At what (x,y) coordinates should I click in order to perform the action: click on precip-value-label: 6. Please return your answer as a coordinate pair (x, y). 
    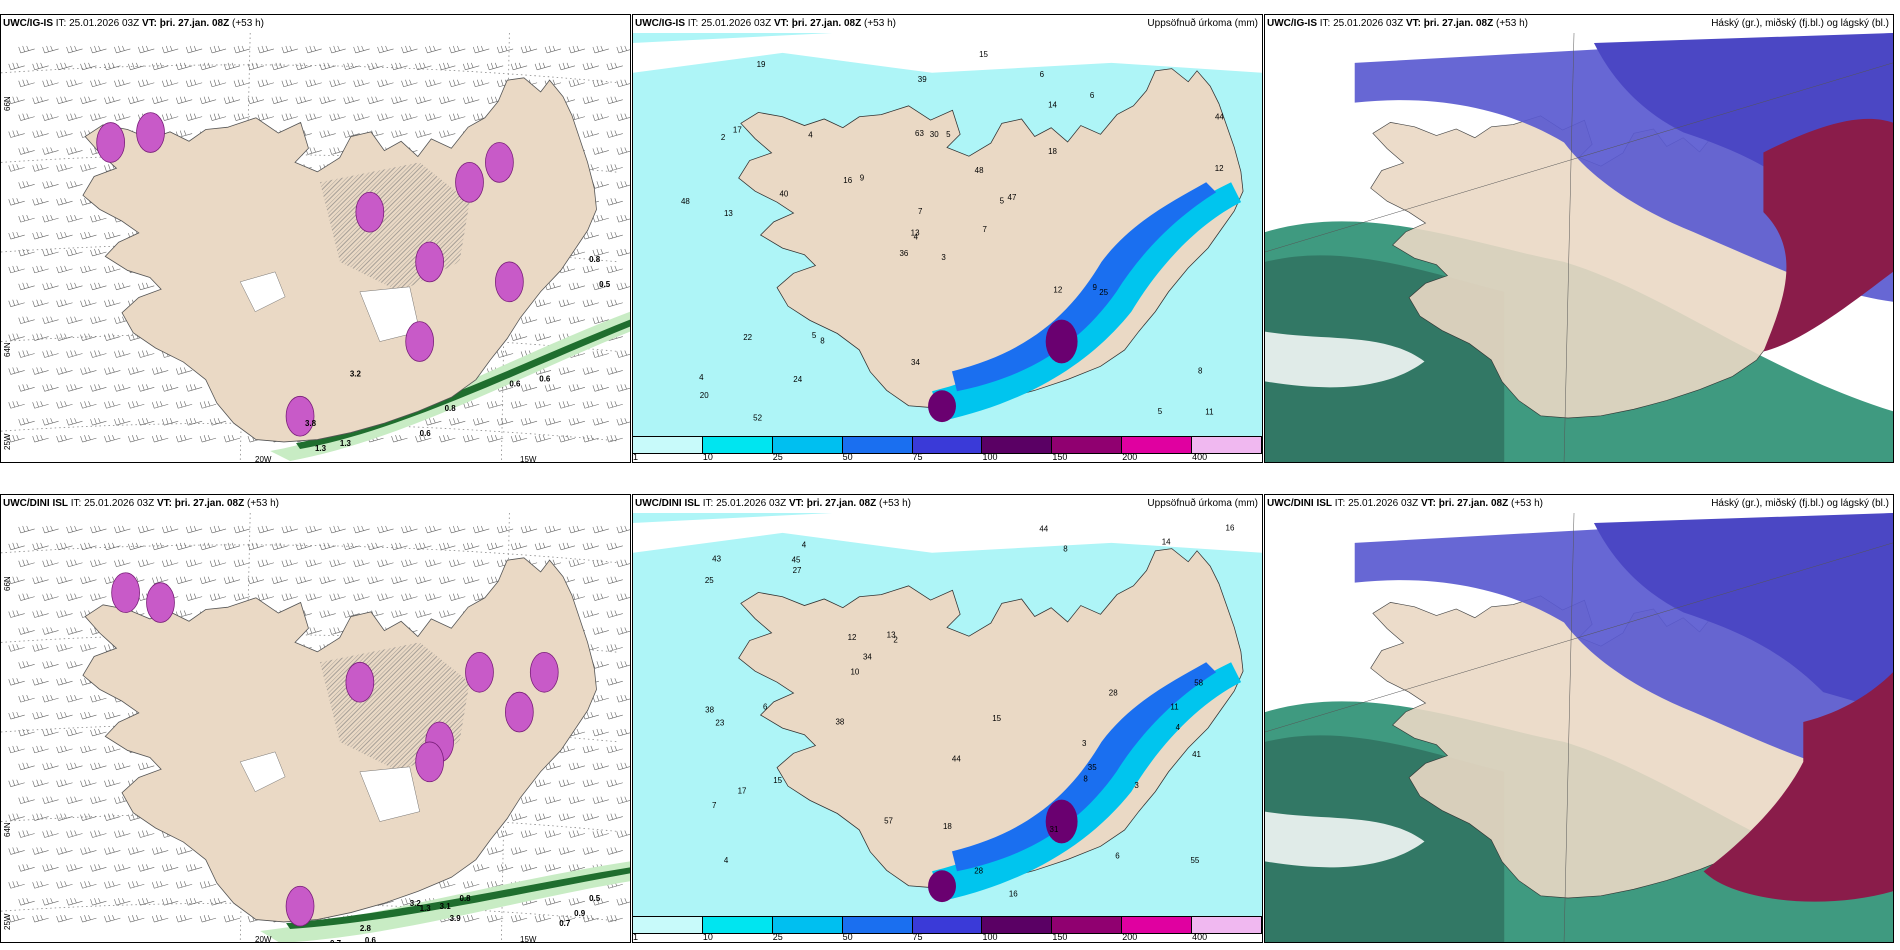
    Looking at the image, I should click on (765, 707).